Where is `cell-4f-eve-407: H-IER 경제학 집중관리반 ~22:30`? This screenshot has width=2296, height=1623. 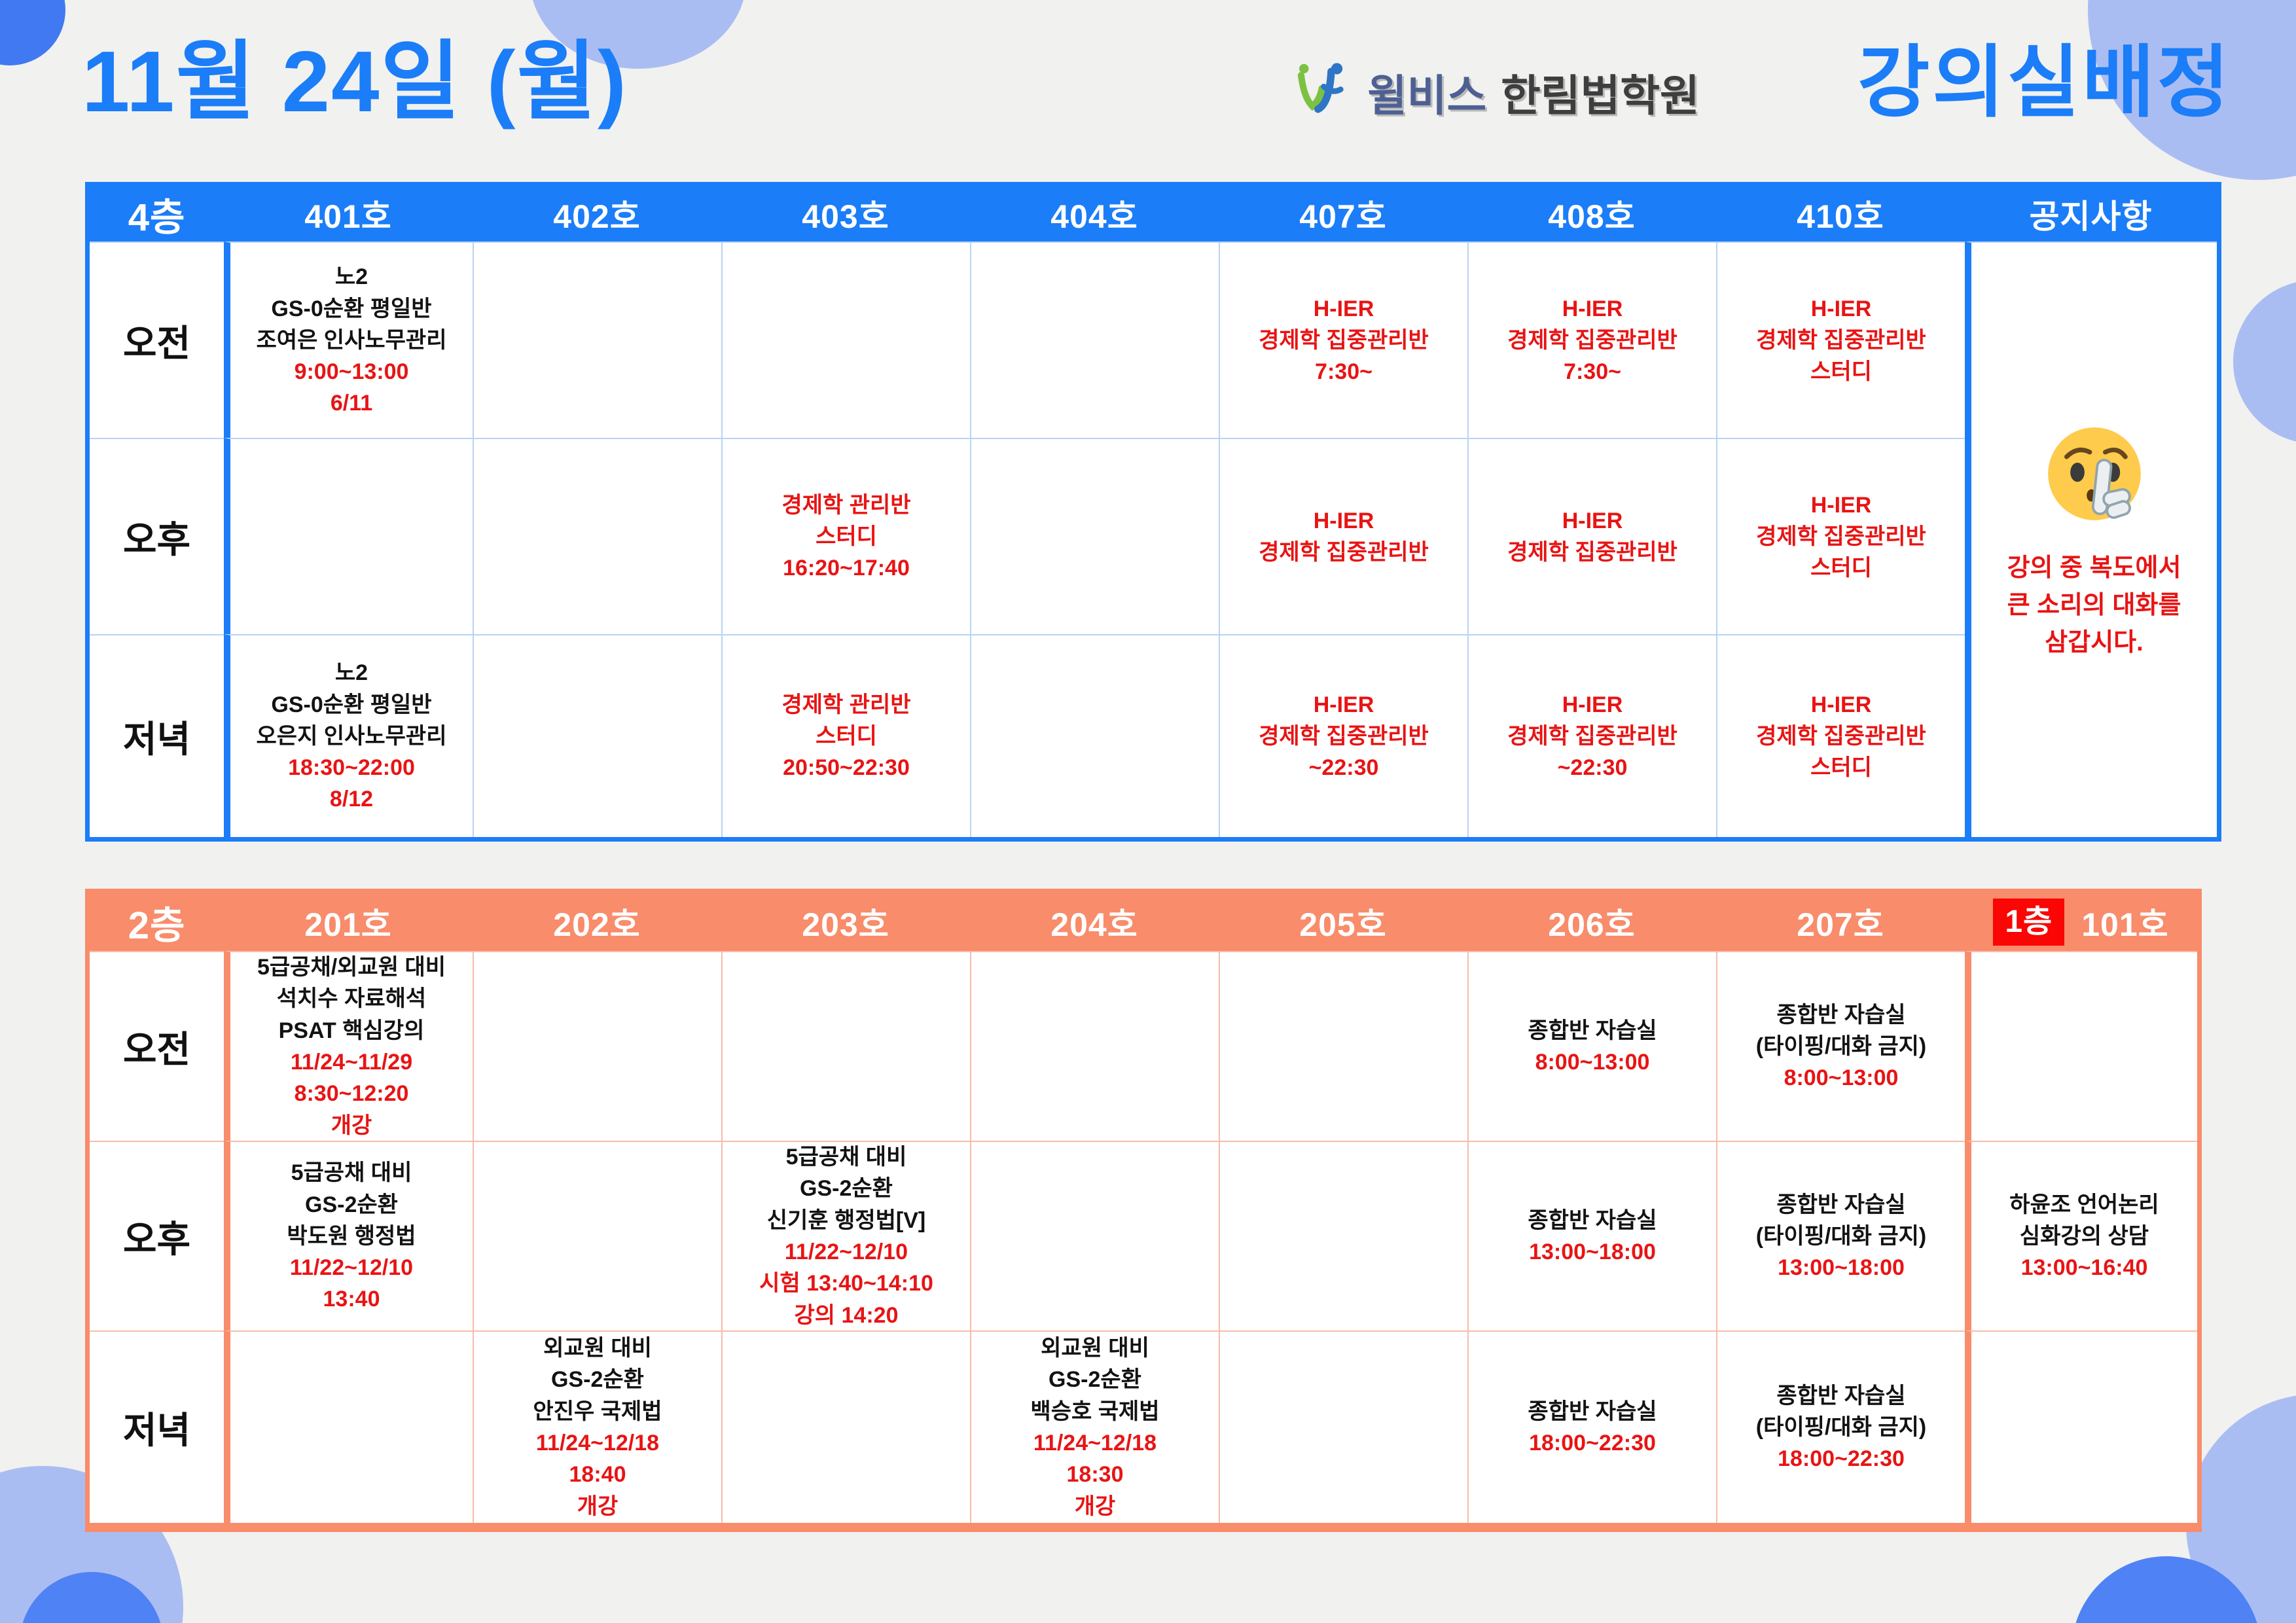 cell-4f-eve-407: H-IER 경제학 집중관리반 ~22:30 is located at coordinates (1343, 735).